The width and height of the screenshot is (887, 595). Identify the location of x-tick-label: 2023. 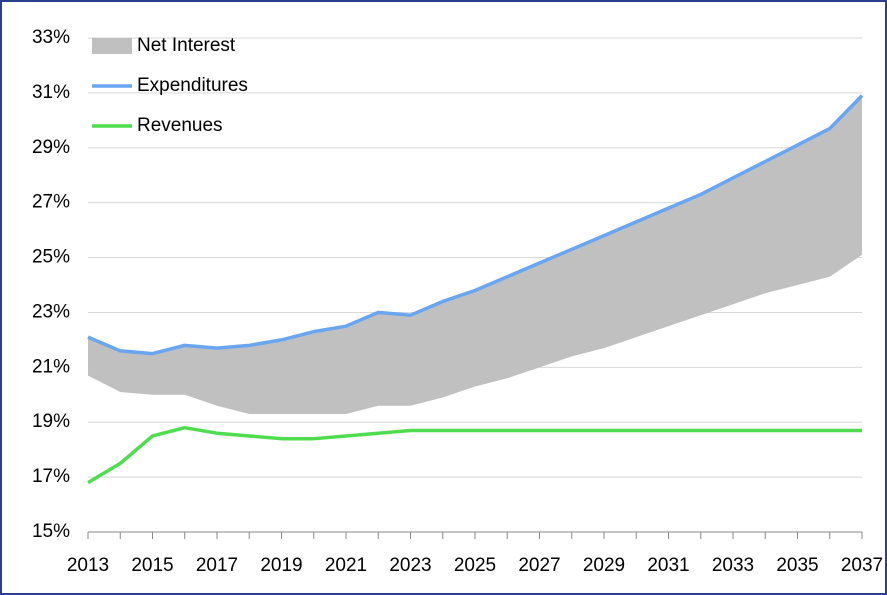
(410, 565).